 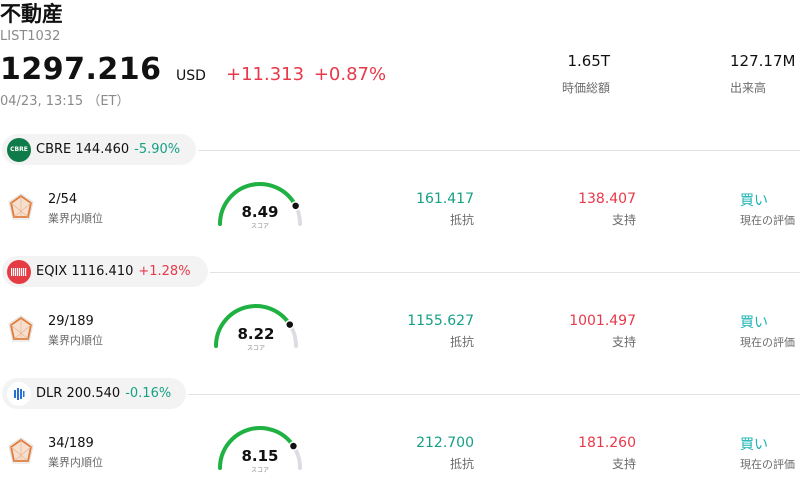 What do you see at coordinates (260, 456) in the screenshot?
I see `score-value: 8.15` at bounding box center [260, 456].